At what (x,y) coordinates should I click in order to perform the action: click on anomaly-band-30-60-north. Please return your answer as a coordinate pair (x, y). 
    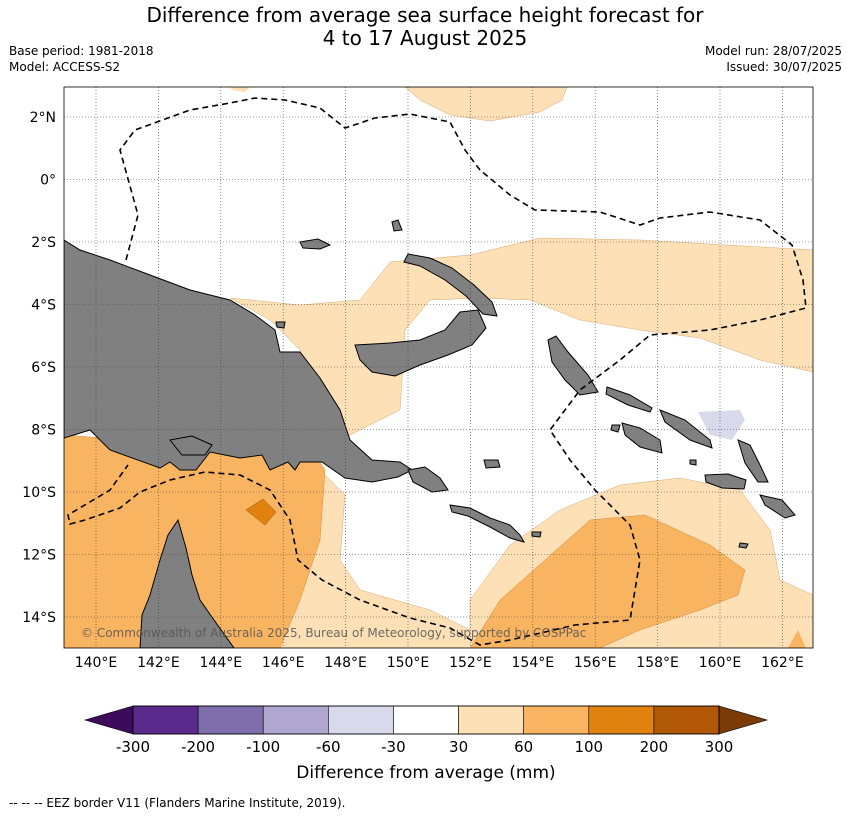
    Looking at the image, I should click on (486, 104).